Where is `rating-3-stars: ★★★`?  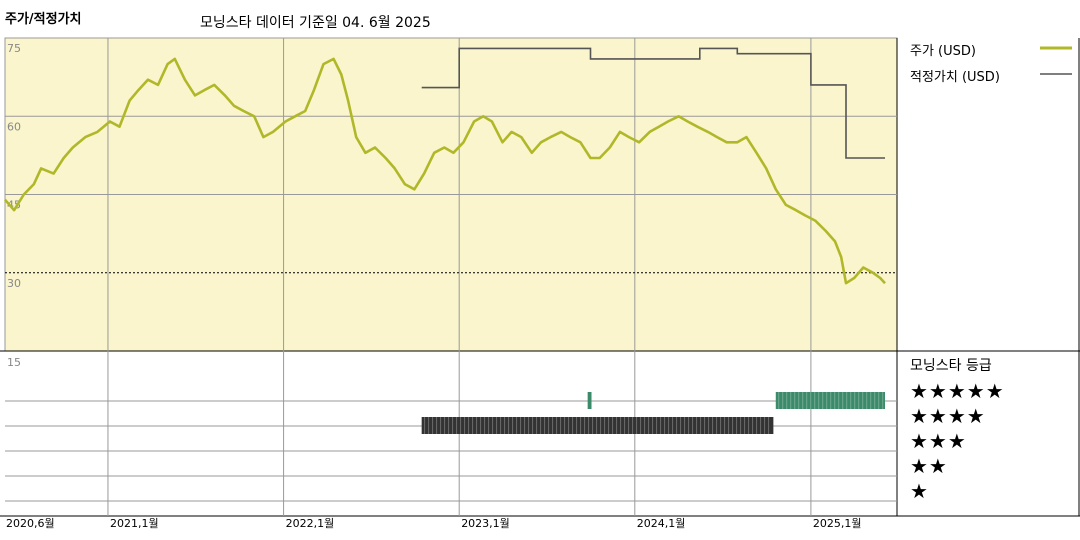
rating-3-stars: ★★★ is located at coordinates (938, 441).